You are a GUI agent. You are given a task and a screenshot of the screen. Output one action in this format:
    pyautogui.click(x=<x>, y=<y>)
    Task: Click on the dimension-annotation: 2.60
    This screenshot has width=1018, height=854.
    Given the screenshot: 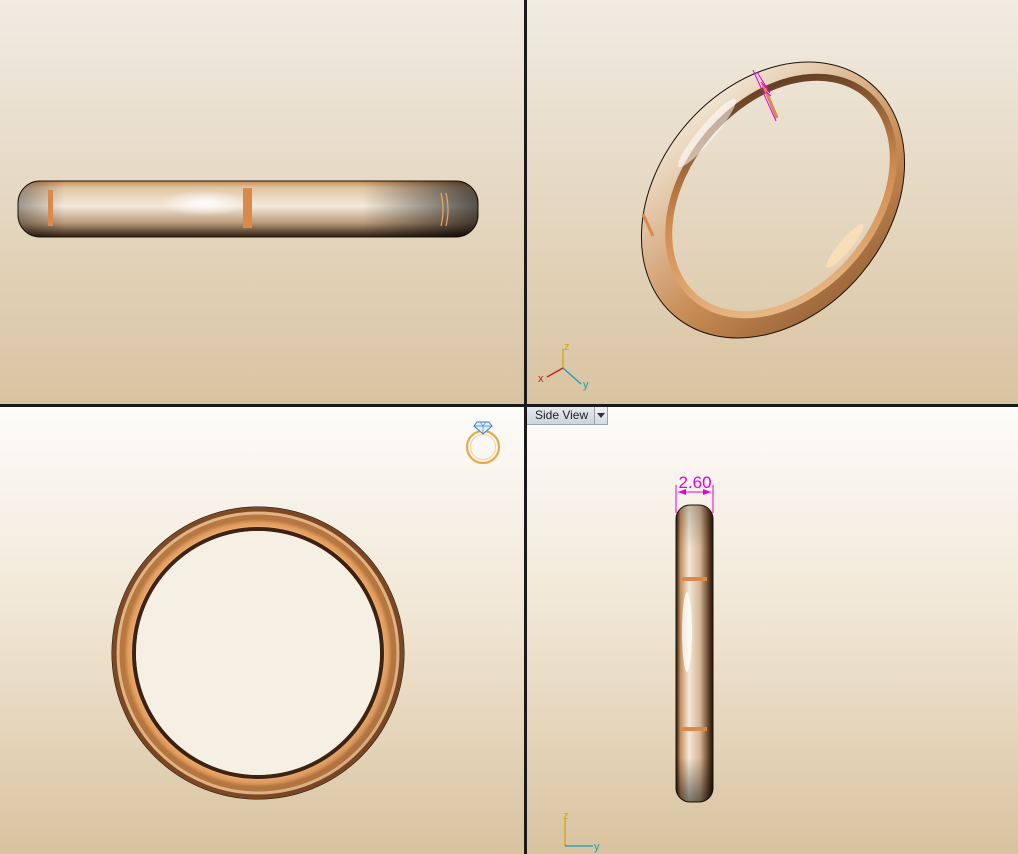 What is the action you would take?
    pyautogui.click(x=694, y=493)
    